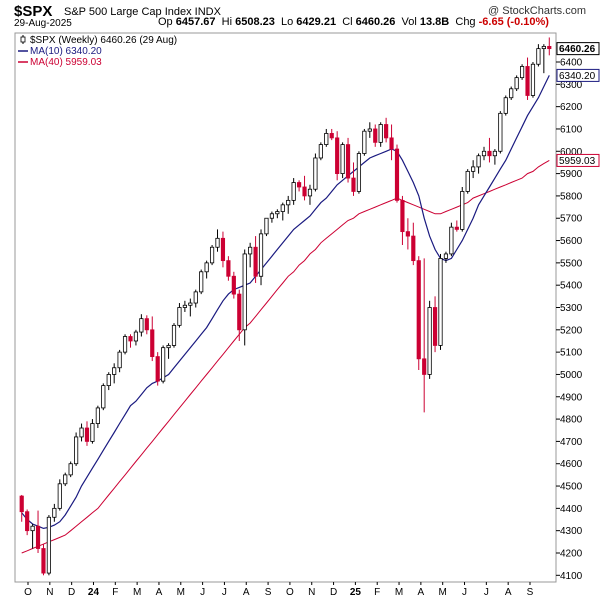 The image size is (600, 600). Describe the element at coordinates (571, 129) in the screenshot. I see `y-tick-label: 6100` at that location.